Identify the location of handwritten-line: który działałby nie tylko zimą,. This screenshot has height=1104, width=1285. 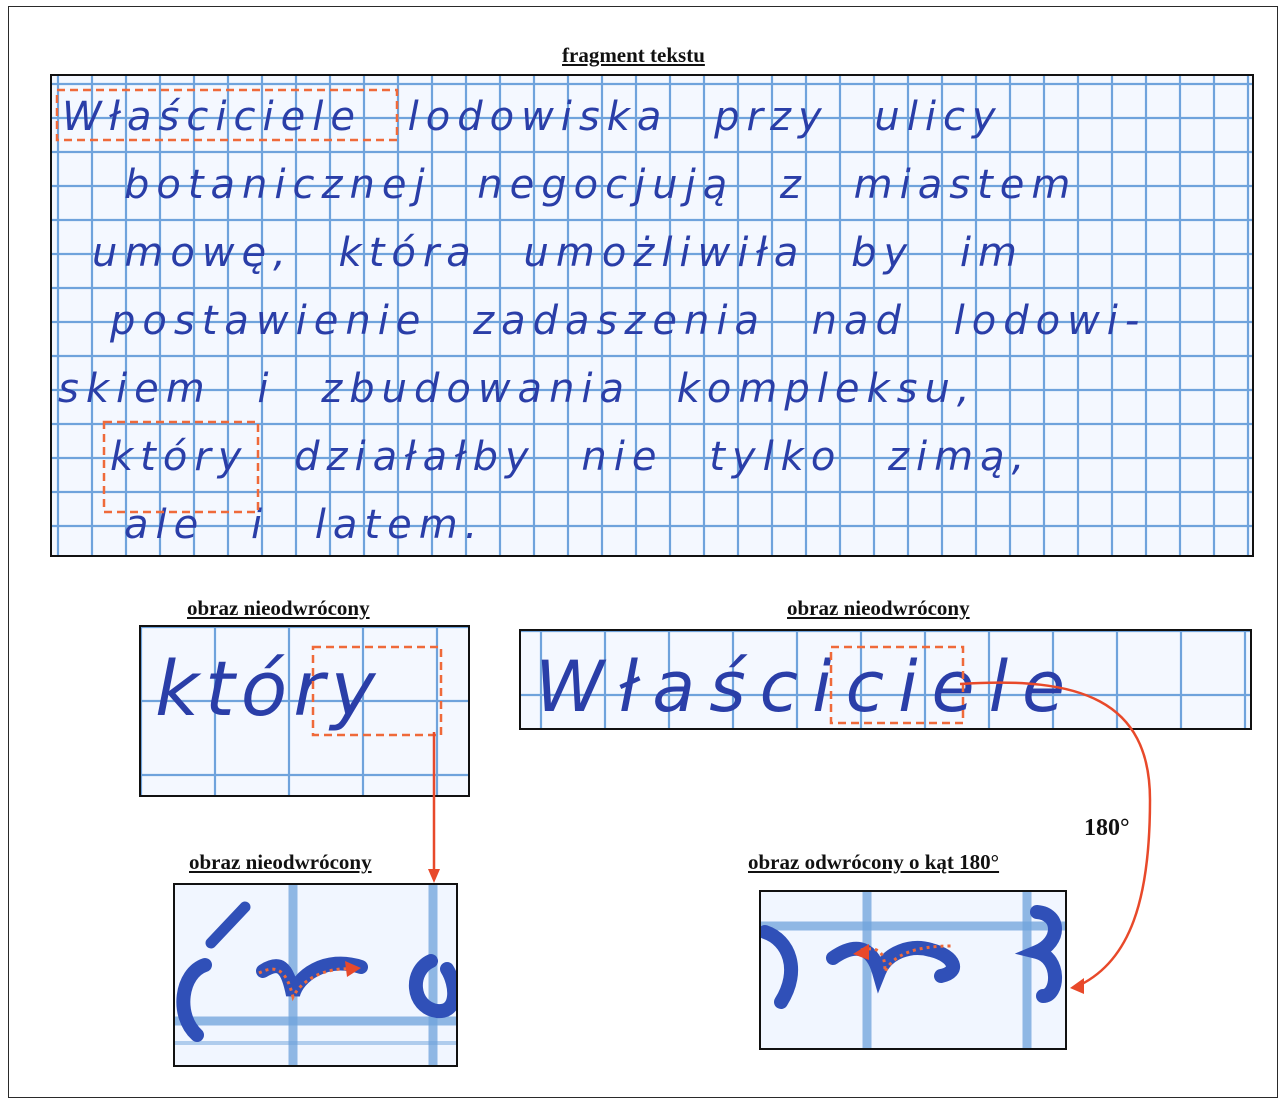
(570, 457).